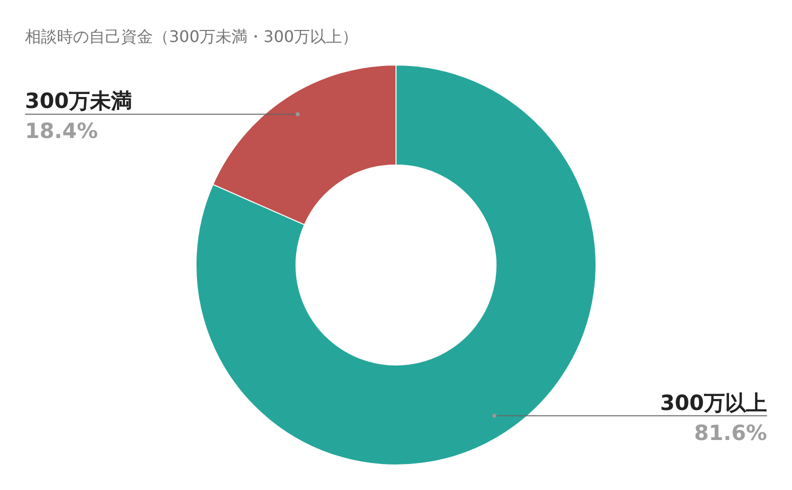 Image resolution: width=792 pixels, height=490 pixels. Describe the element at coordinates (61, 131) in the screenshot. I see `data-label: 18.4%` at that location.